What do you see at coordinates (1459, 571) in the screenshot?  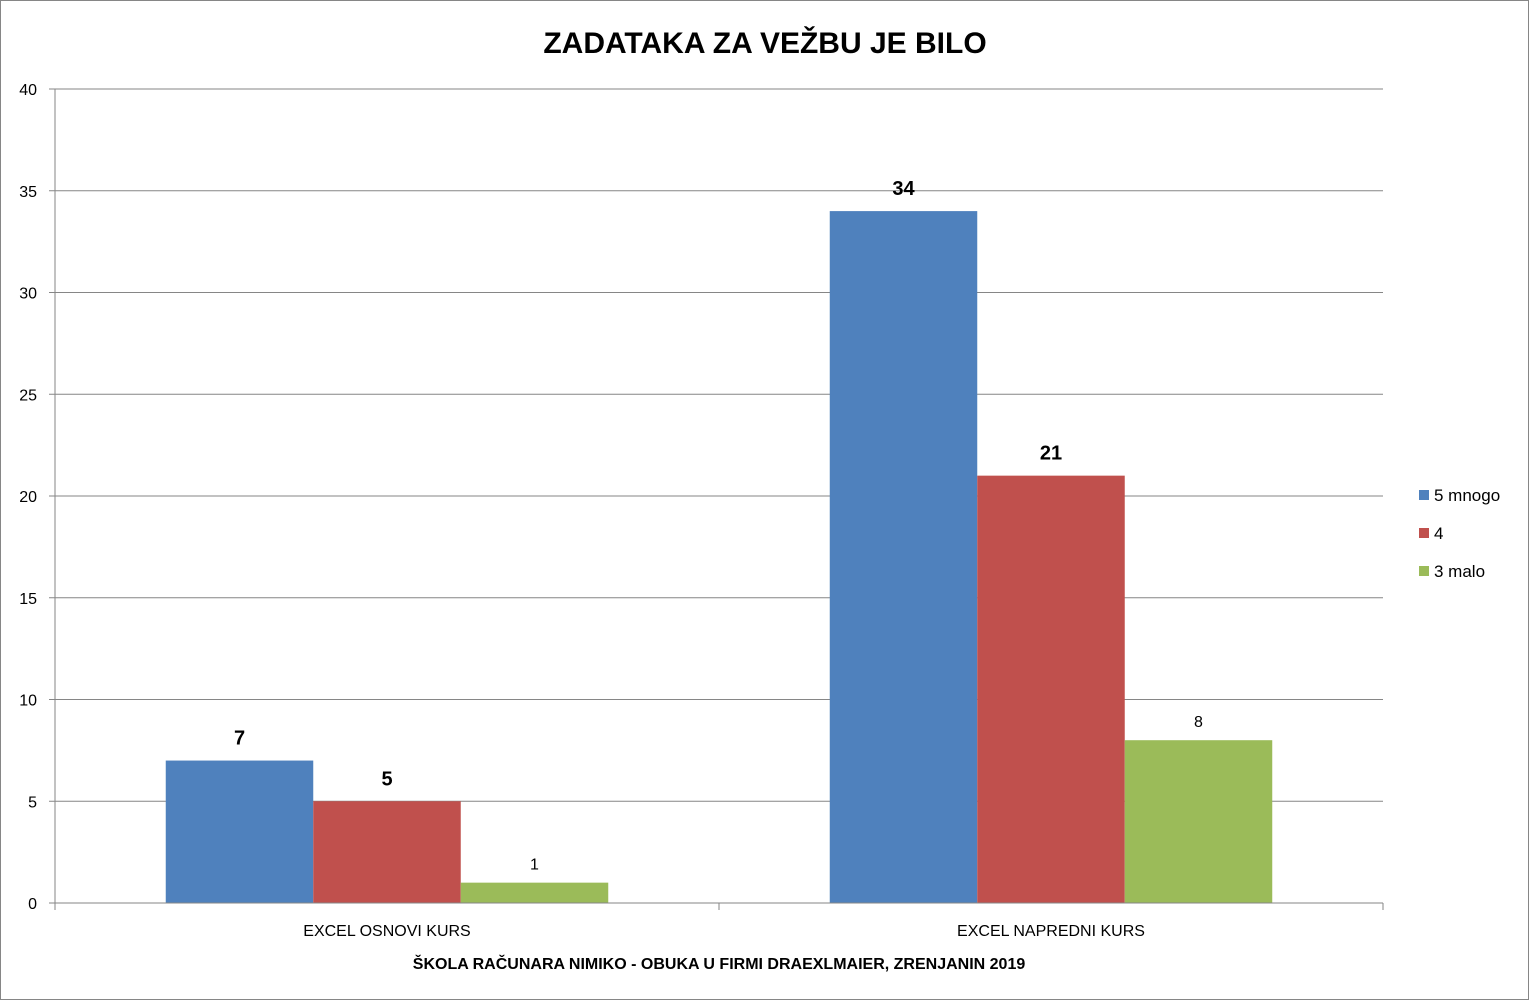 I see `legend-label: 3 malo` at bounding box center [1459, 571].